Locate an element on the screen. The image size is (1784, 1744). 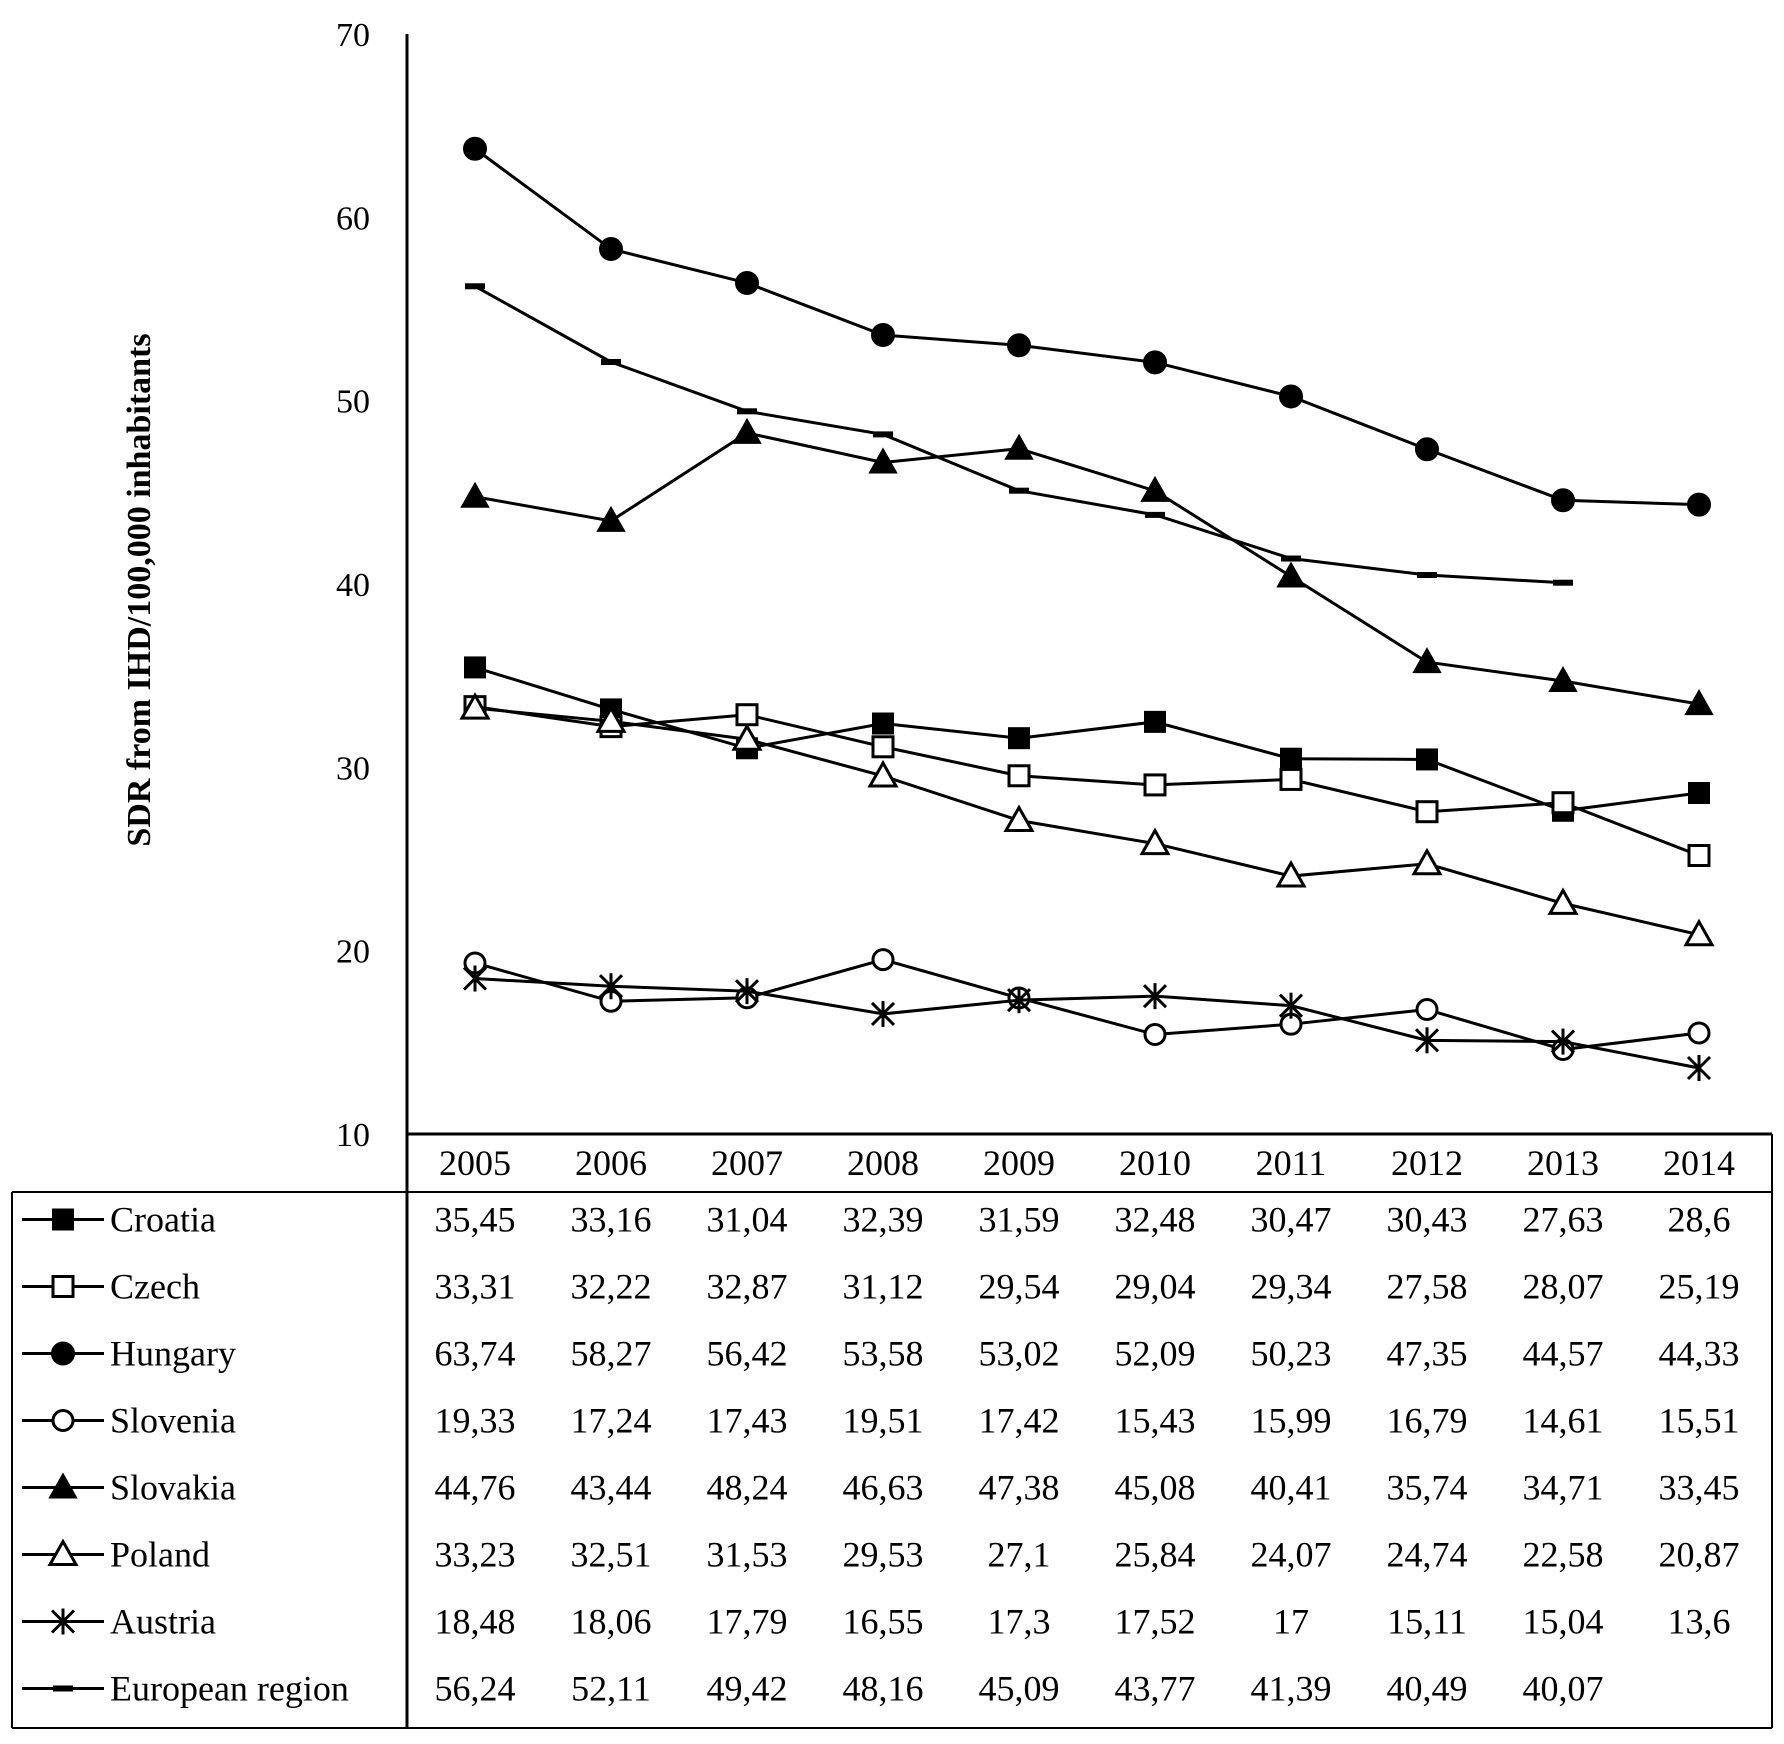
table-cell: 33,31 is located at coordinates (475, 1287).